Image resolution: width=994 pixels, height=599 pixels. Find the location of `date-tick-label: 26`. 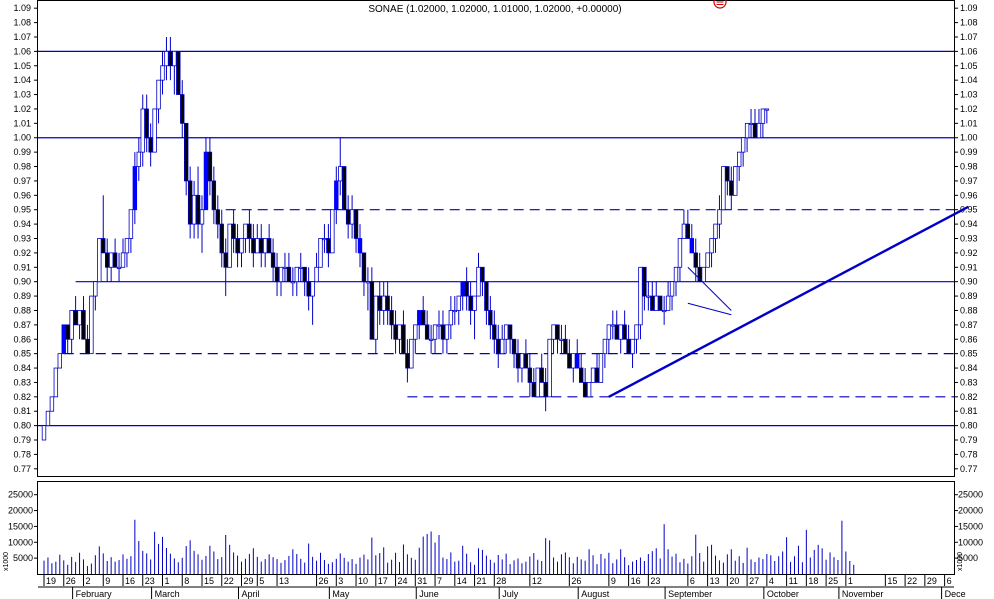

date-tick-label: 26 is located at coordinates (324, 581).